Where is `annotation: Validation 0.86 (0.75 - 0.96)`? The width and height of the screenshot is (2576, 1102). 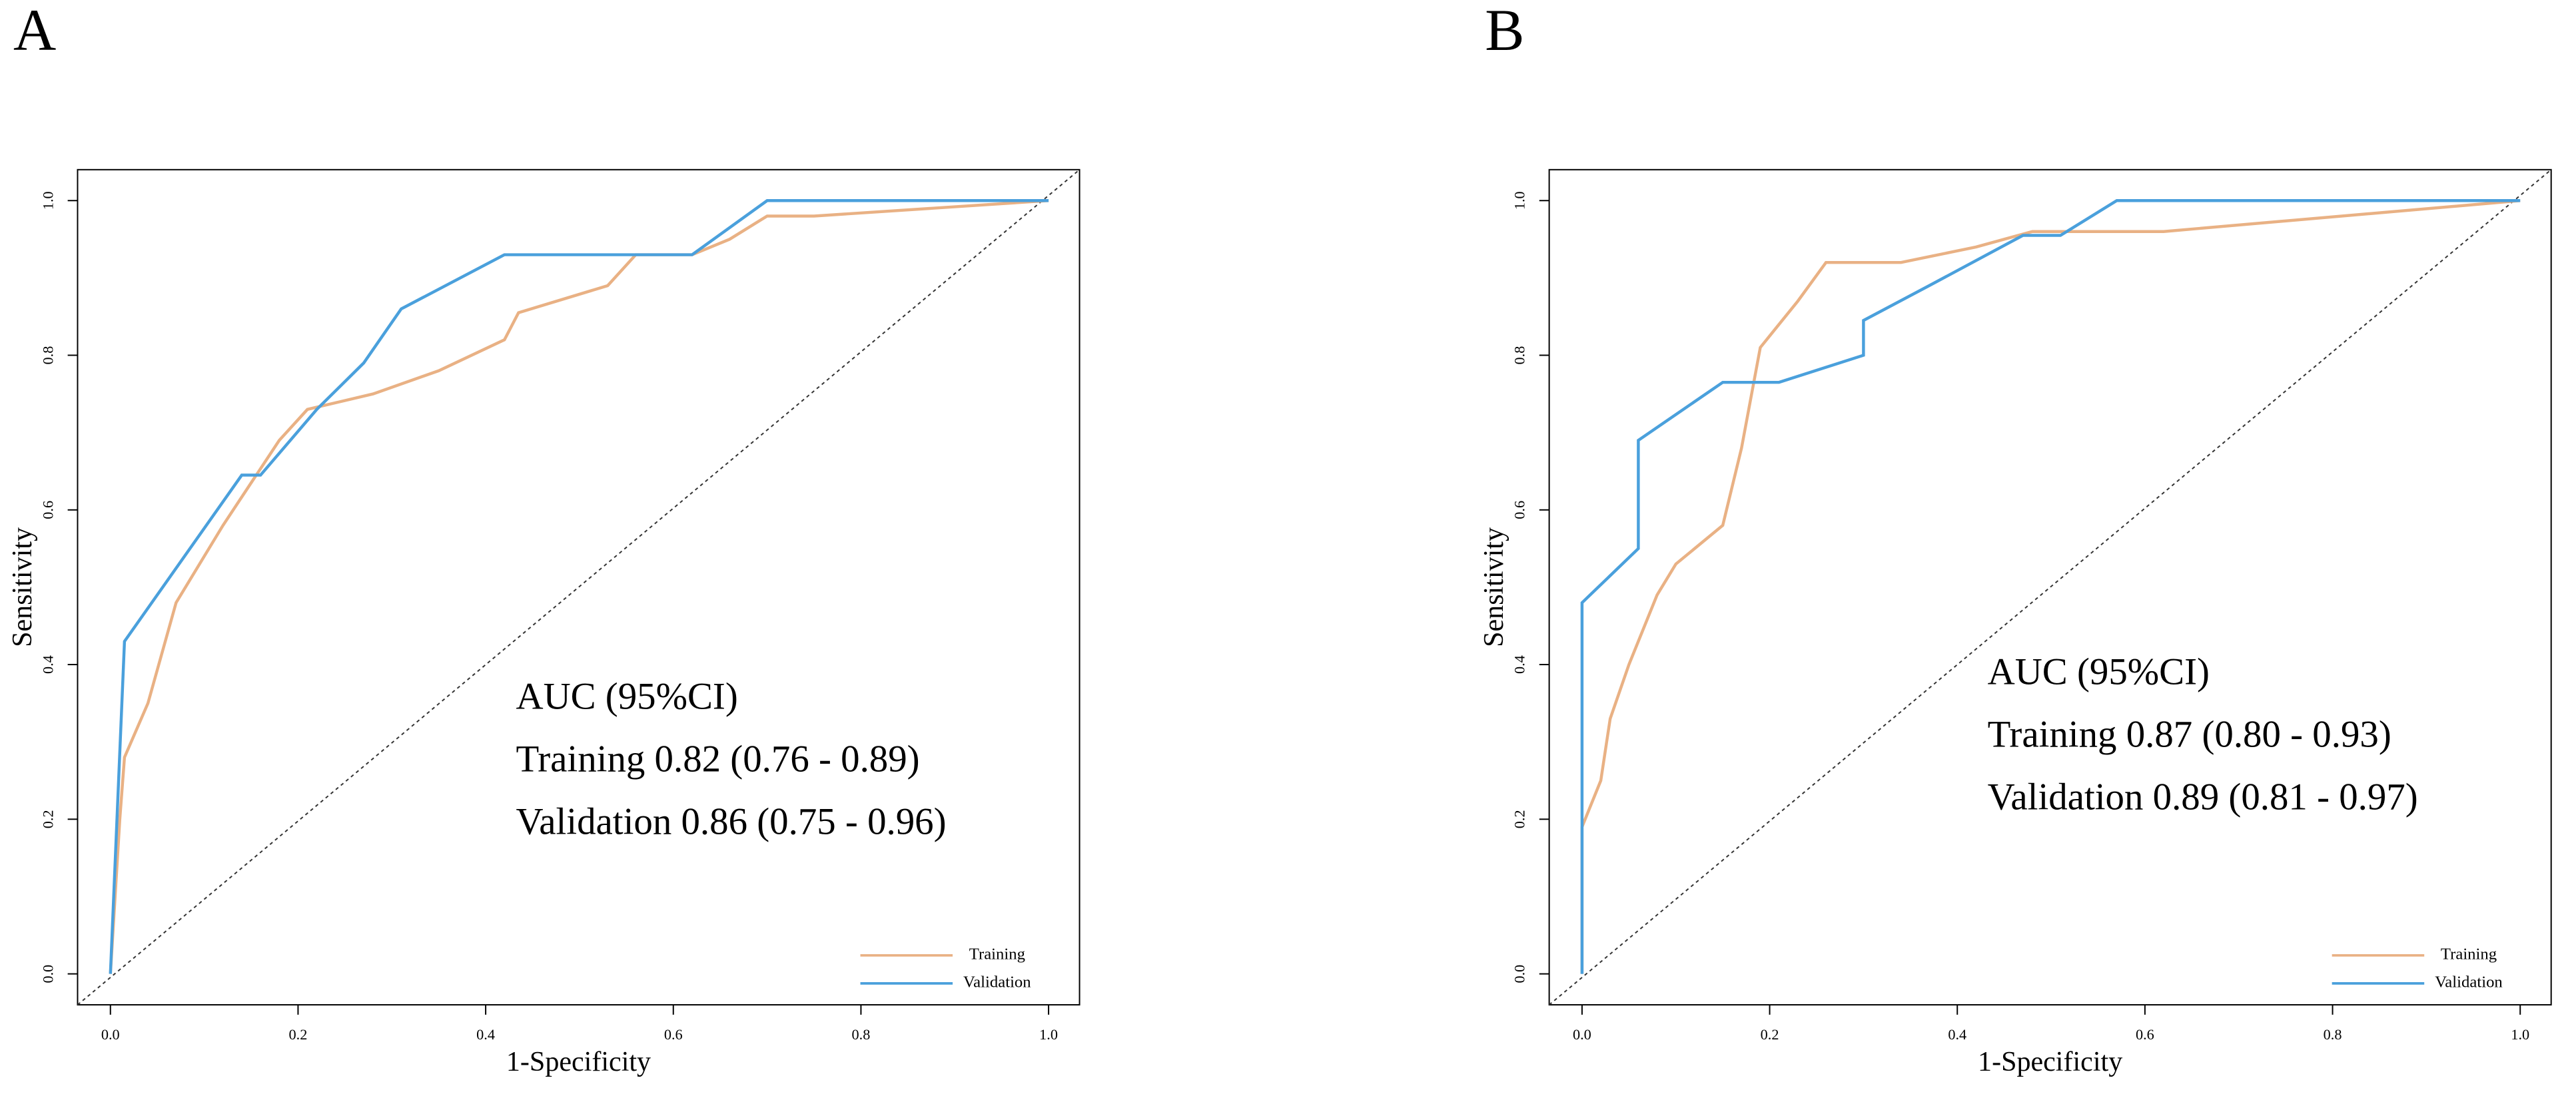
annotation: Validation 0.86 (0.75 - 0.96) is located at coordinates (731, 821).